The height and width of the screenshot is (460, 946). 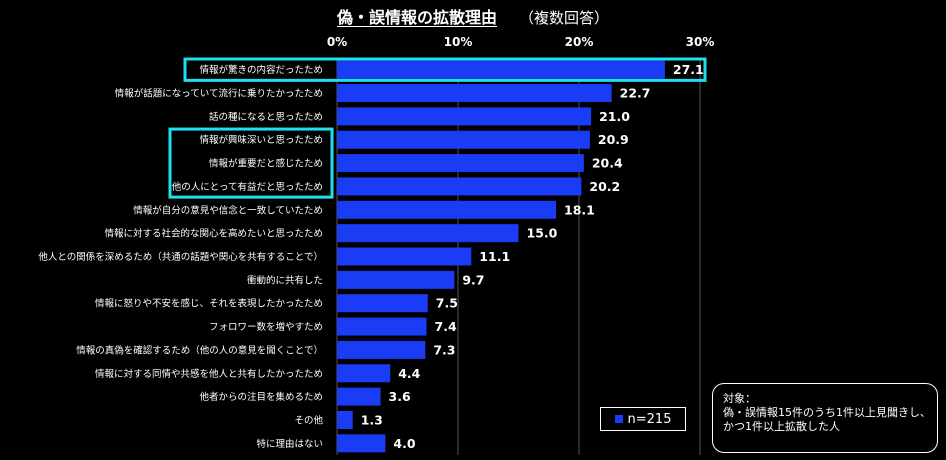 What do you see at coordinates (700, 42) in the screenshot?
I see `x-tick-label: 30%` at bounding box center [700, 42].